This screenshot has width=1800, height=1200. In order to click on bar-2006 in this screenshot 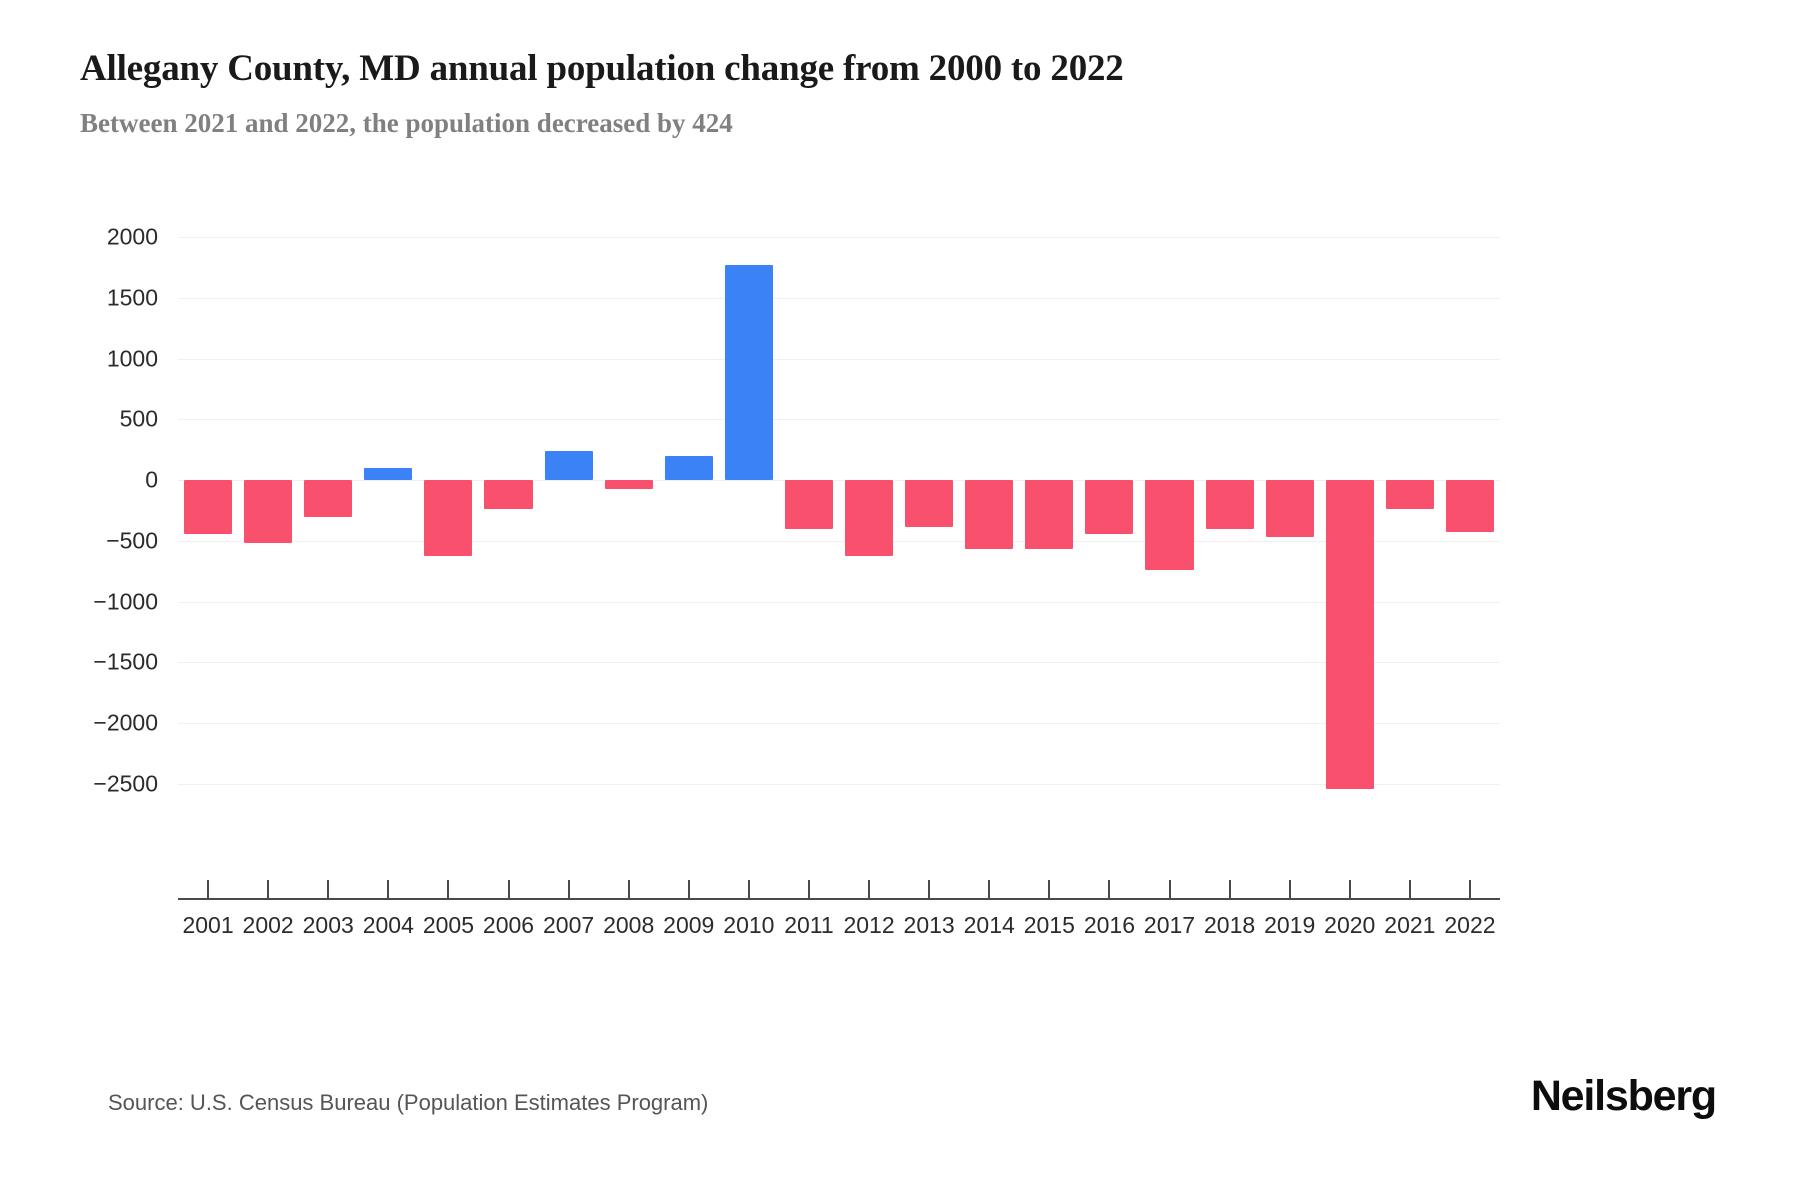, I will do `click(508, 495)`.